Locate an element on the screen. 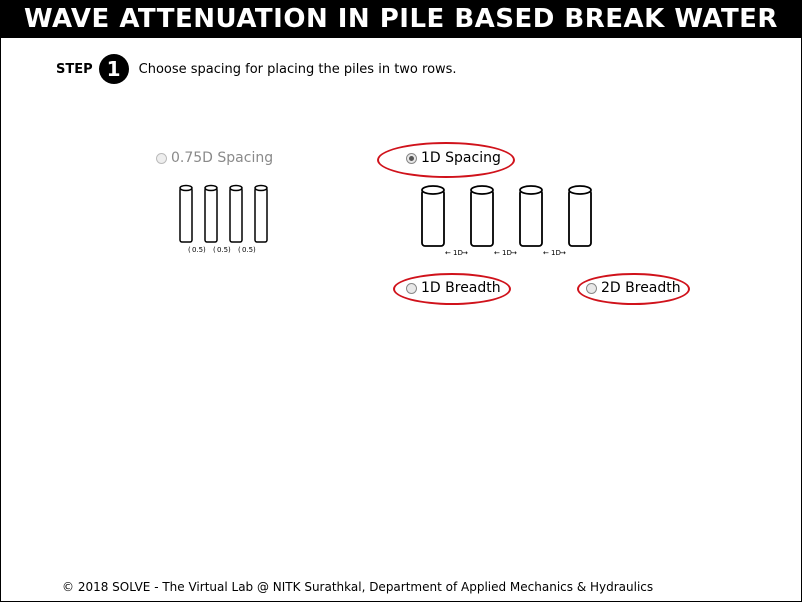 The height and width of the screenshot is (602, 802). spacing-1d-option: 1D Spacing is located at coordinates (453, 158).